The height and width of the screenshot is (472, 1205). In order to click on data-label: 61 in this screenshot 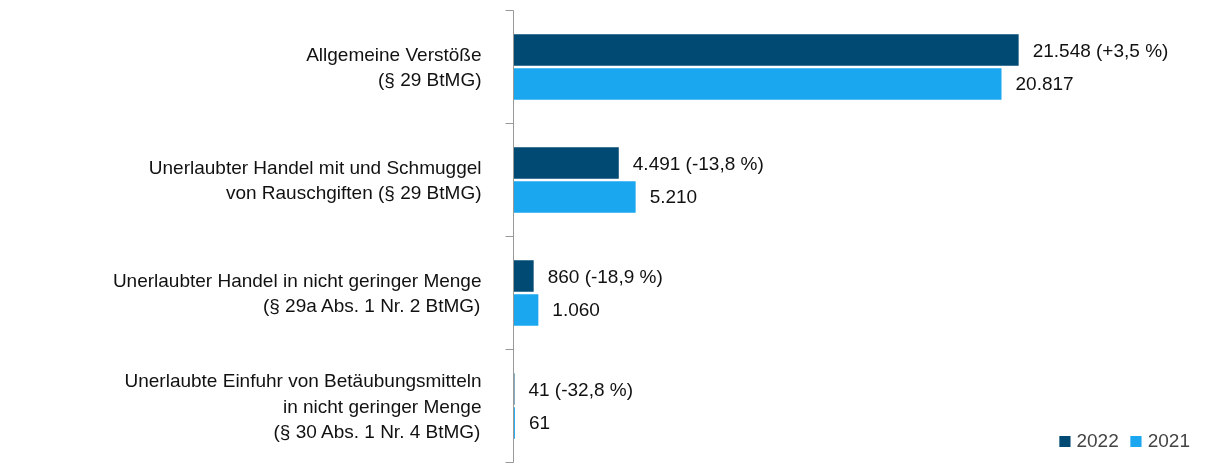, I will do `click(539, 423)`.